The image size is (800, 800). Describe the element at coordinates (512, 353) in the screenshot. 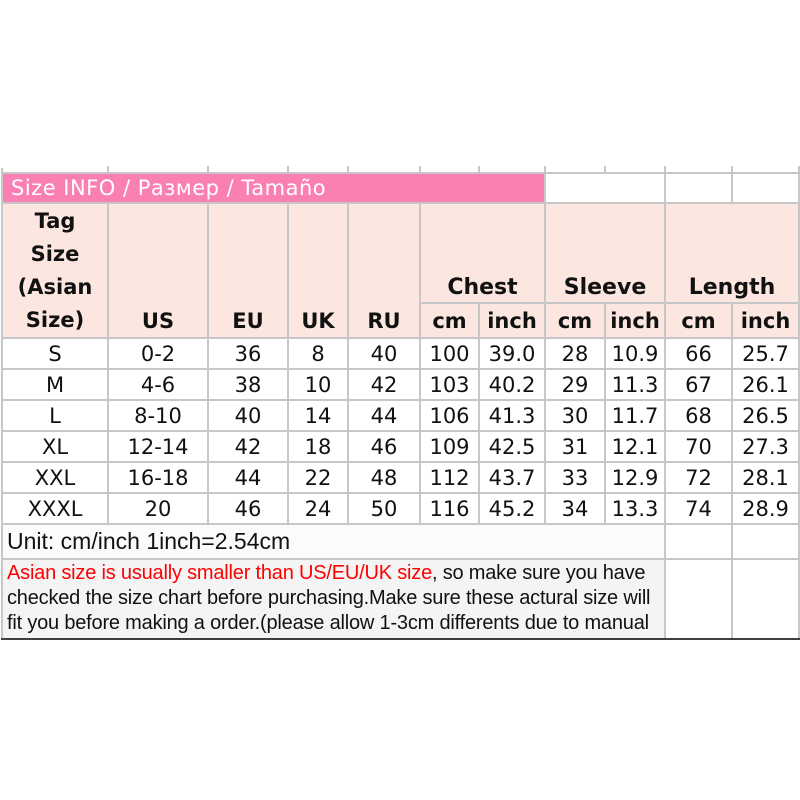

I see `cell-chest-inch: 39.0` at that location.